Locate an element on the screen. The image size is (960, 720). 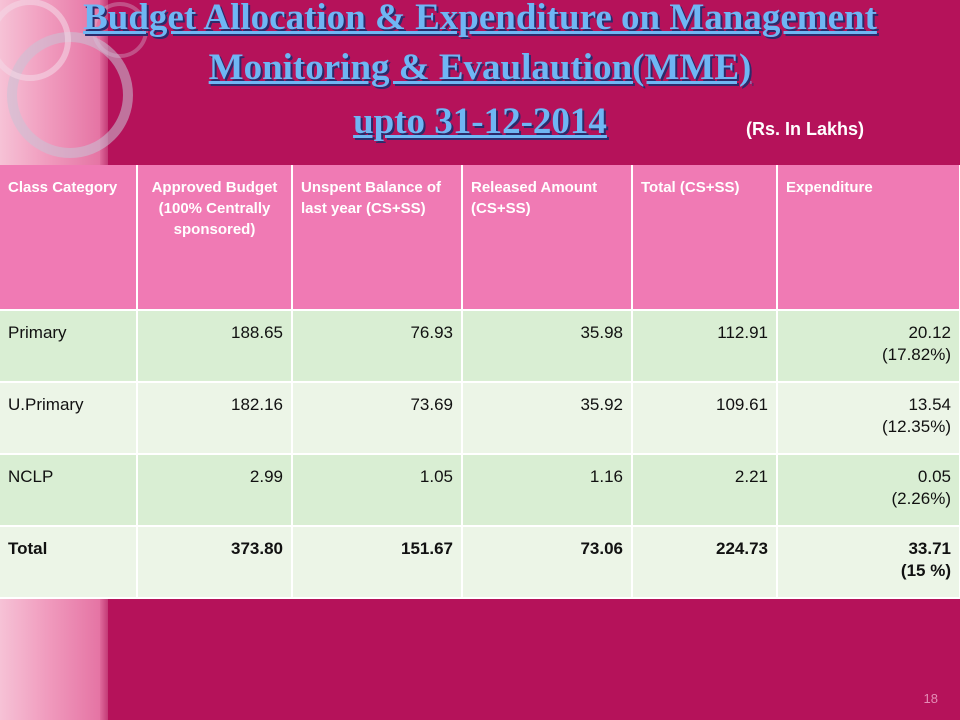
cell-released: 35.98 is located at coordinates (547, 346).